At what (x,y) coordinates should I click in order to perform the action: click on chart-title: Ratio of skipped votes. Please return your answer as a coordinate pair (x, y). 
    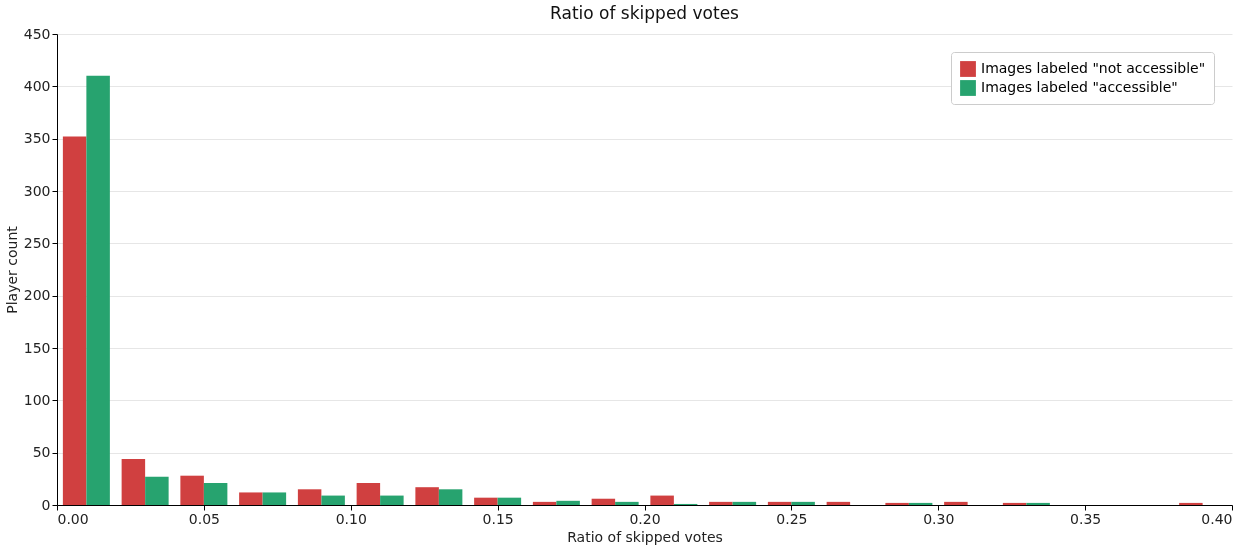
    Looking at the image, I should click on (645, 13).